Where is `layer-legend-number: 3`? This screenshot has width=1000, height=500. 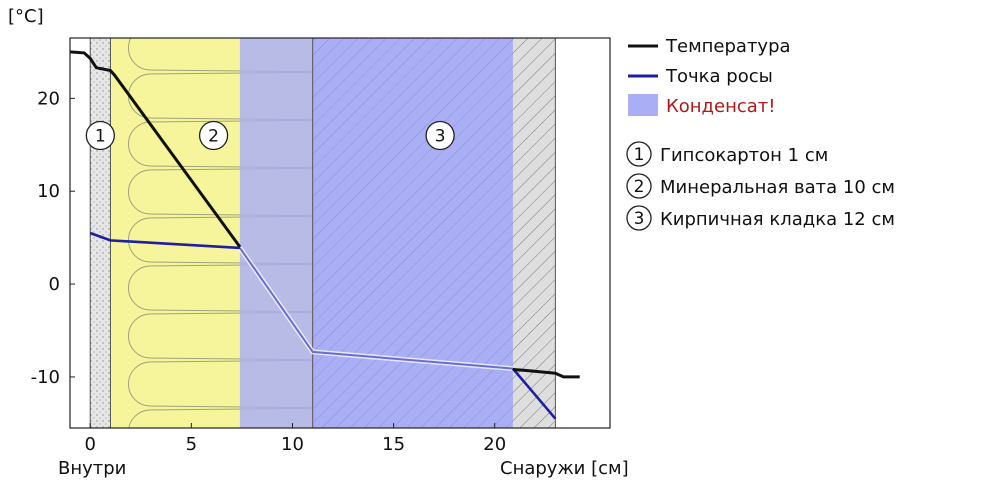 layer-legend-number: 3 is located at coordinates (639, 219).